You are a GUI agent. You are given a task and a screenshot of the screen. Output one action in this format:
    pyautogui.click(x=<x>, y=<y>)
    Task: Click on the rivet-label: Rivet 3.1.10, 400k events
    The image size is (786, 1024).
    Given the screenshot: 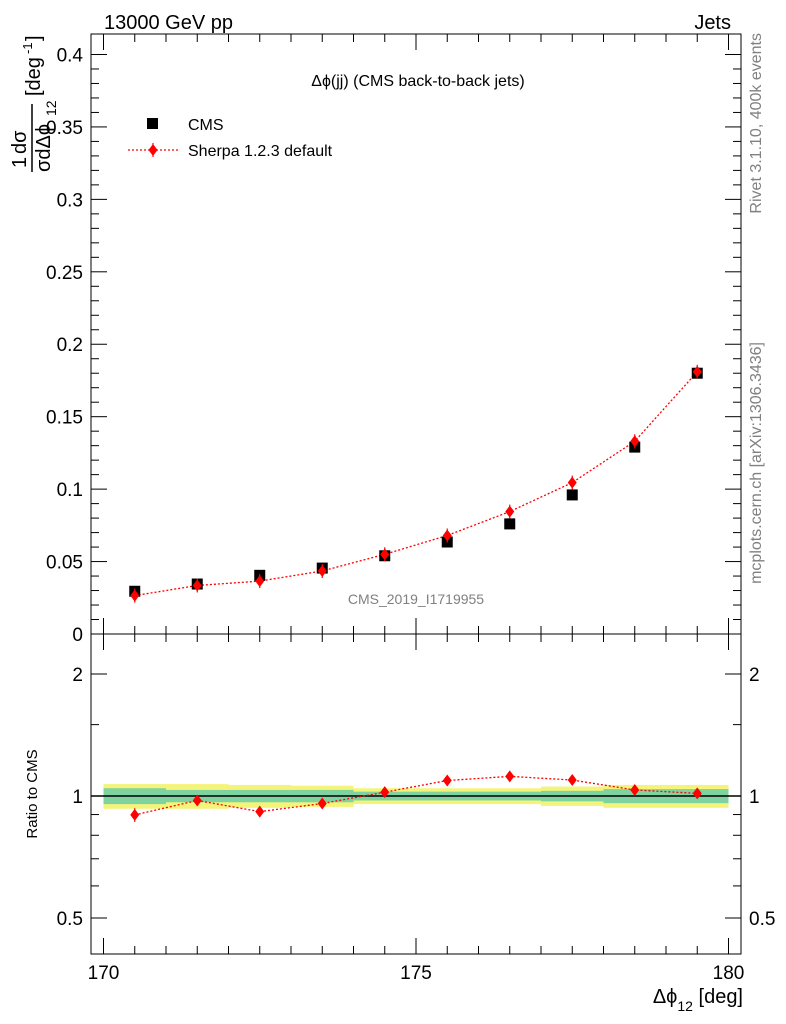 What is the action you would take?
    pyautogui.click(x=756, y=123)
    